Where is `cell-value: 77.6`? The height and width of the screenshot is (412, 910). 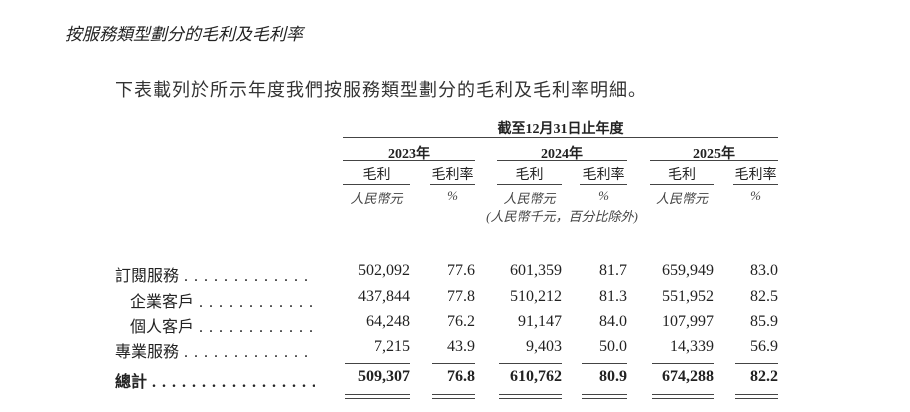
cell-value: 77.6 is located at coordinates (461, 270).